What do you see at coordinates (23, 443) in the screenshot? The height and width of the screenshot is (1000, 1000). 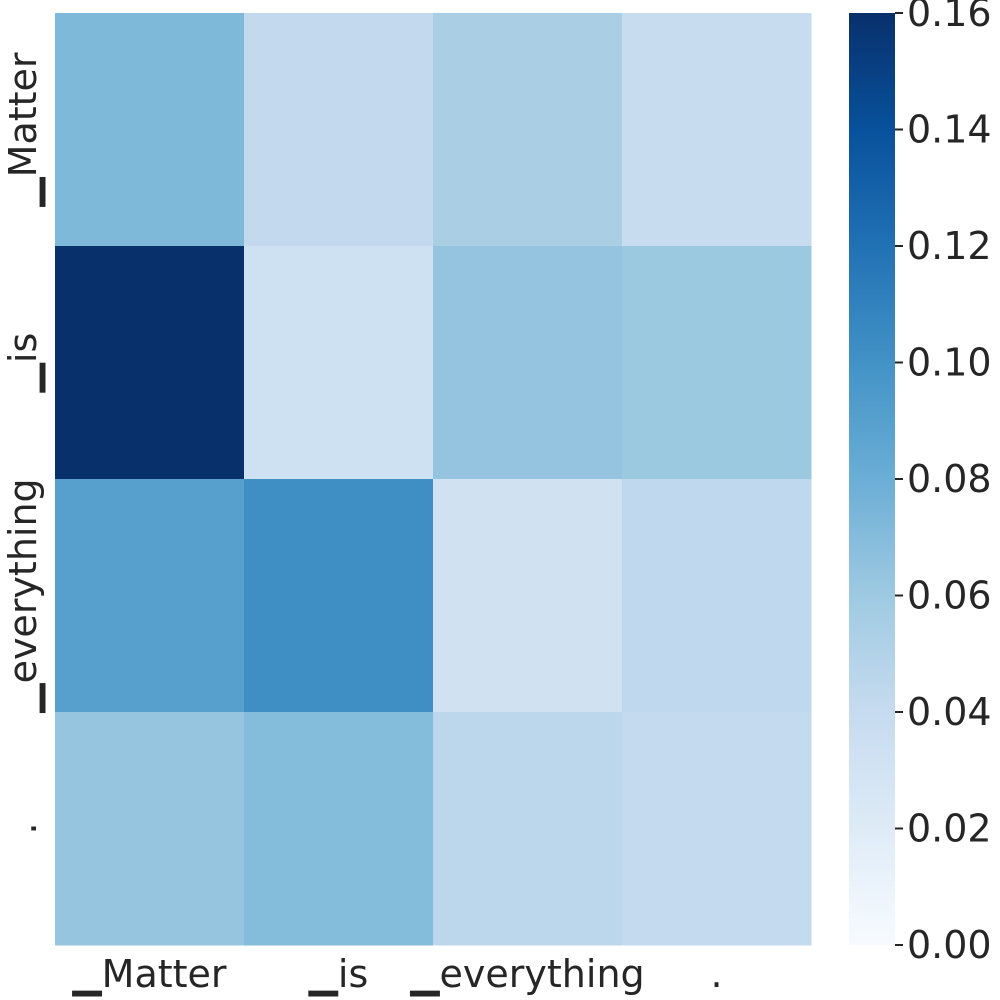 I see `y-tick-labels: ▁Matter ▁is ▁everything.` at bounding box center [23, 443].